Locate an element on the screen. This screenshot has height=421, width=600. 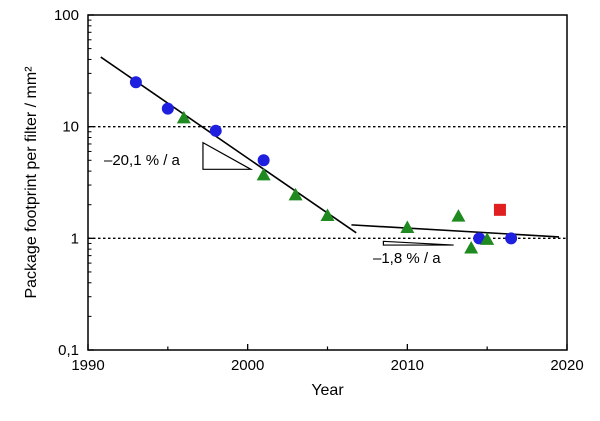
square-point is located at coordinates (499, 209).